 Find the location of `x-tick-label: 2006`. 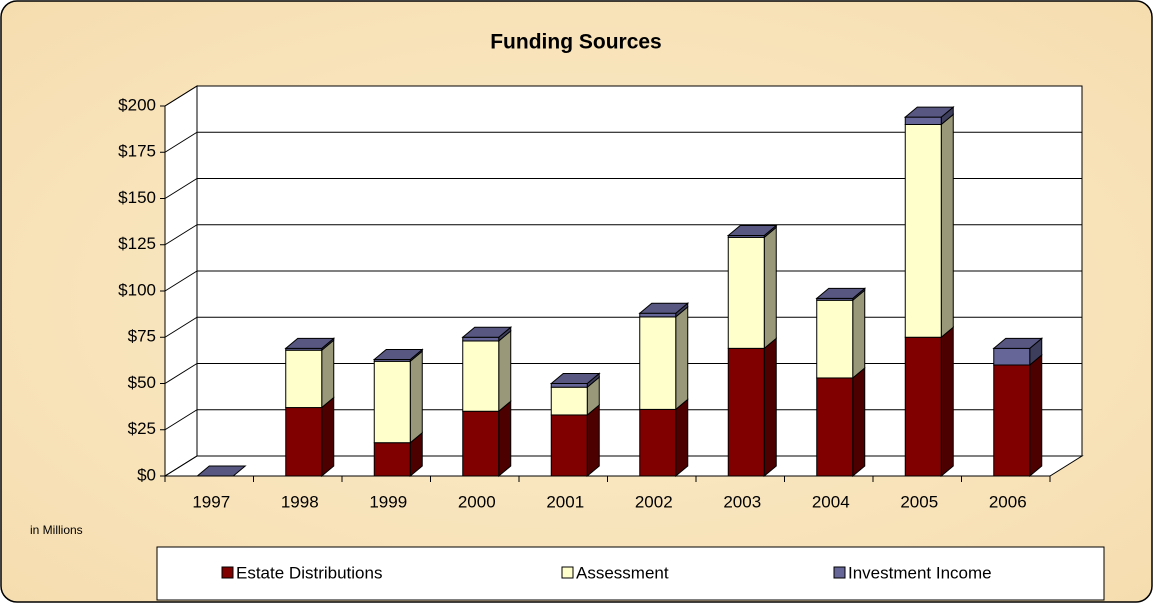

x-tick-label: 2006 is located at coordinates (1008, 501).